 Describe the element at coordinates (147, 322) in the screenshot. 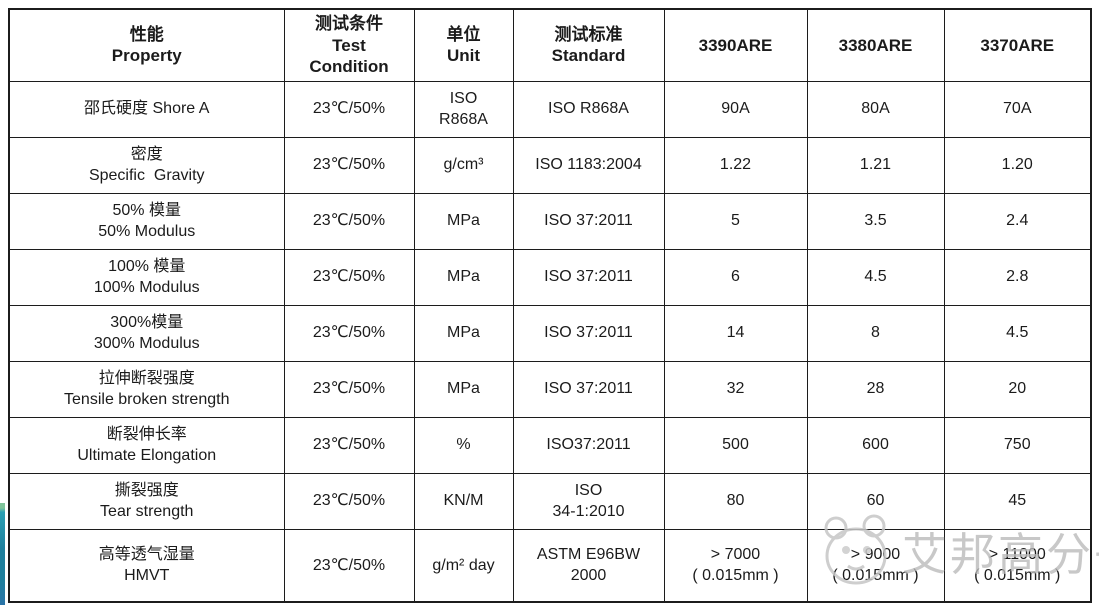

I see `cell-text: 300%模量` at that location.